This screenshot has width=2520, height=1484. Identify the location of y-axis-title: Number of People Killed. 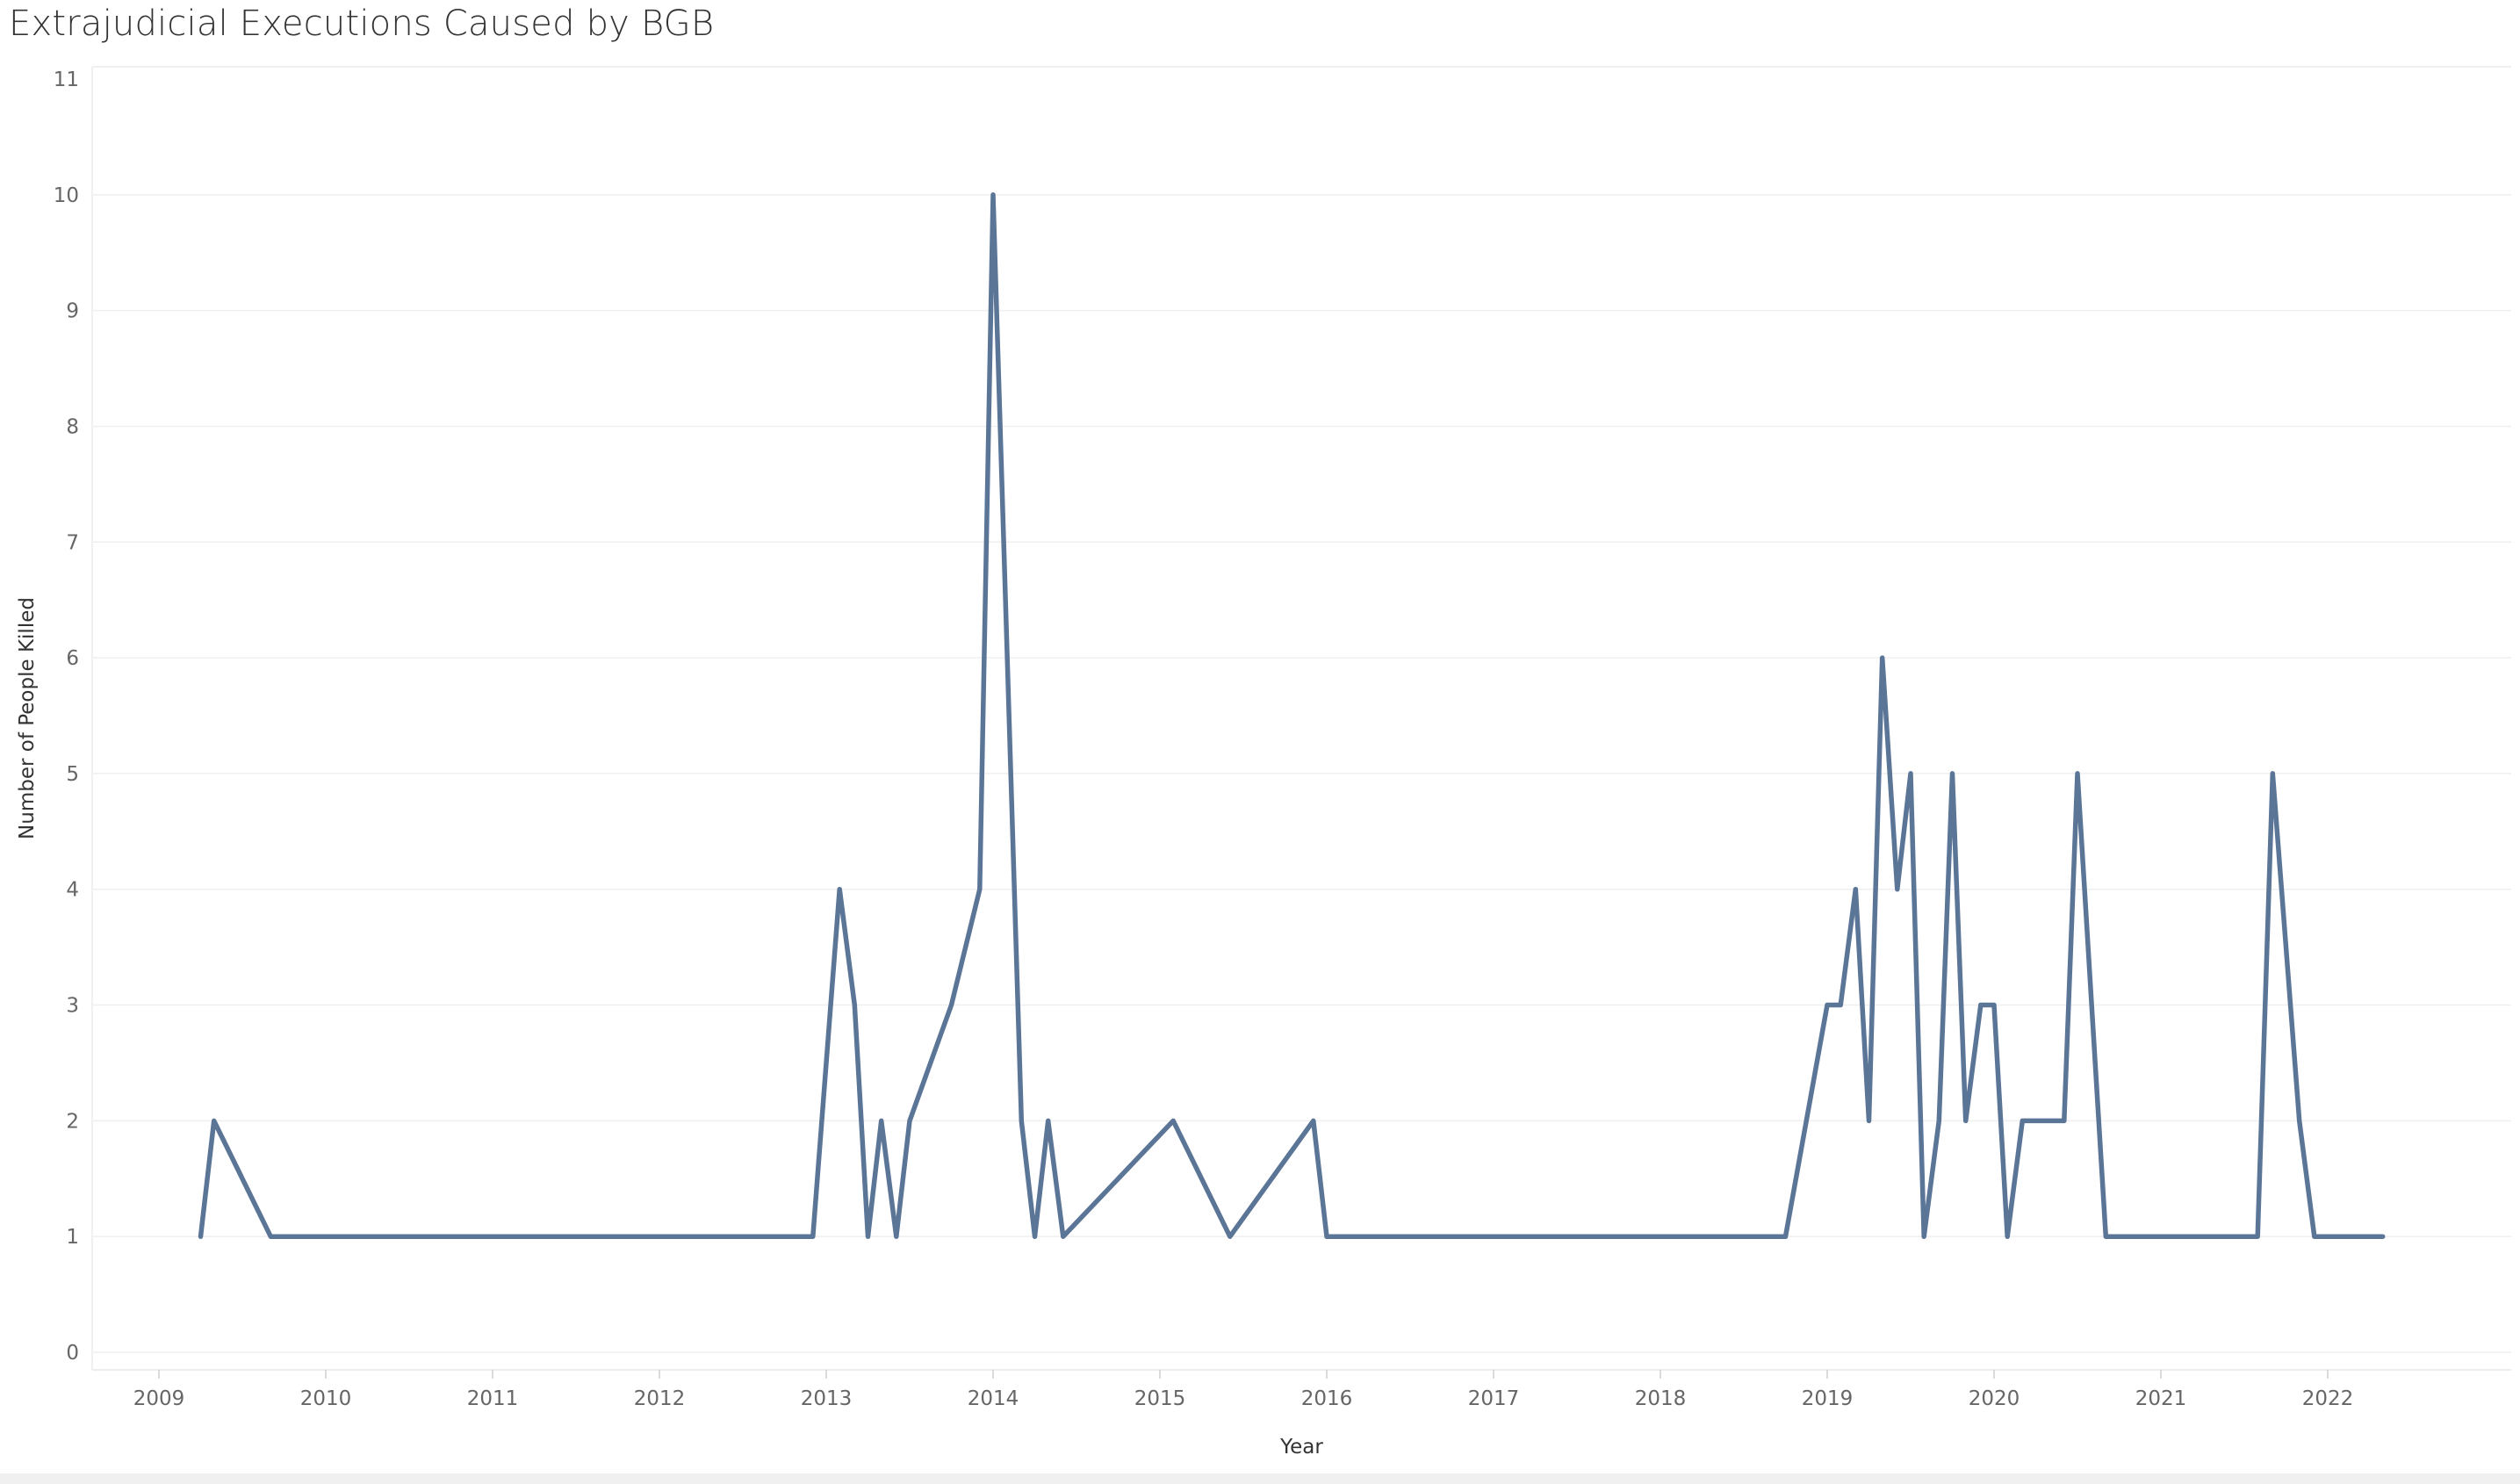
(27, 718).